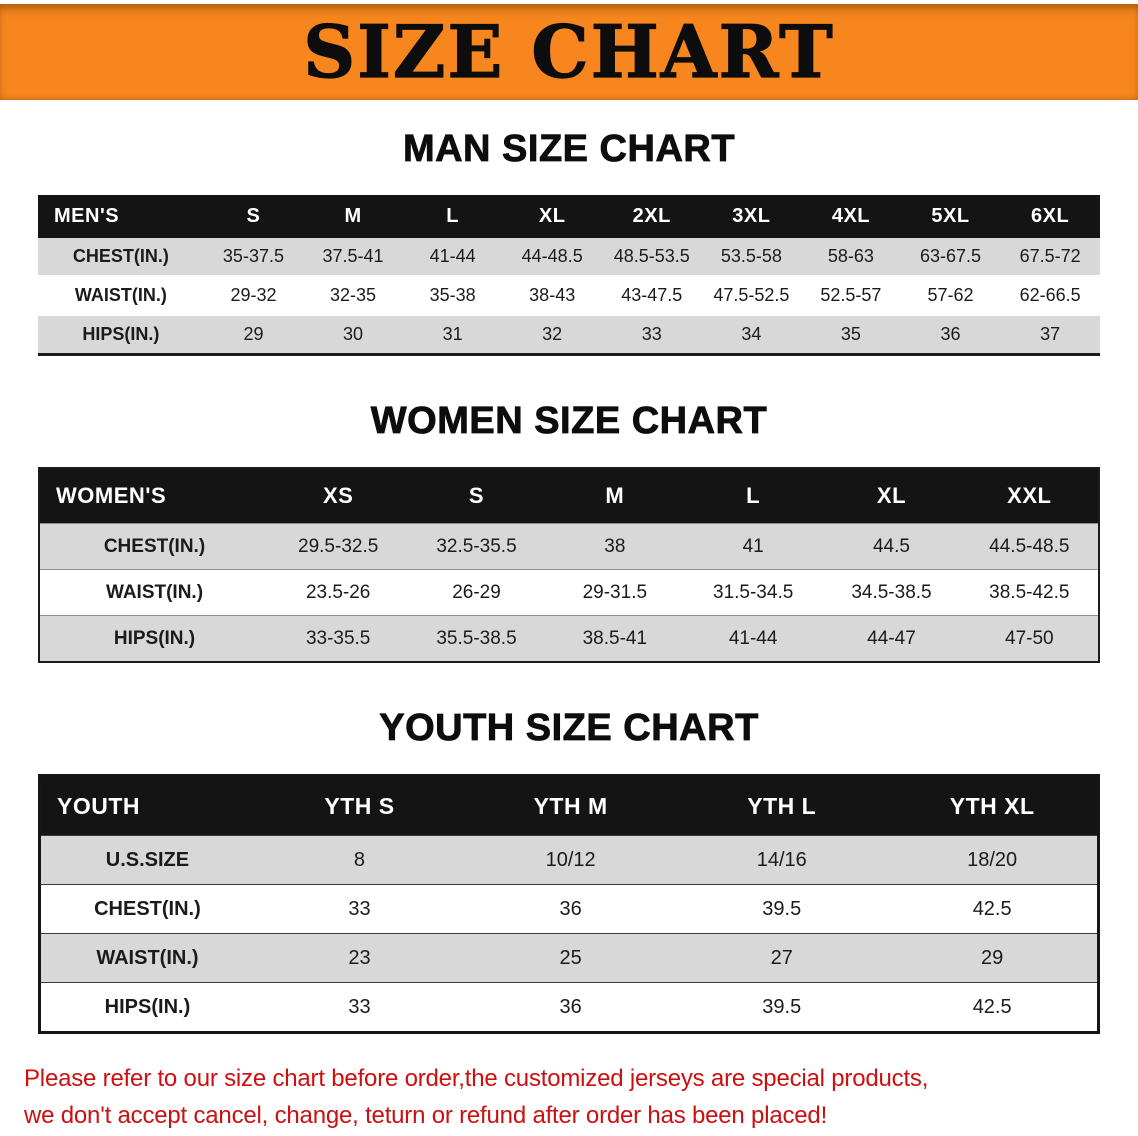 The height and width of the screenshot is (1136, 1138). I want to click on size-header-cell: XS, so click(338, 496).